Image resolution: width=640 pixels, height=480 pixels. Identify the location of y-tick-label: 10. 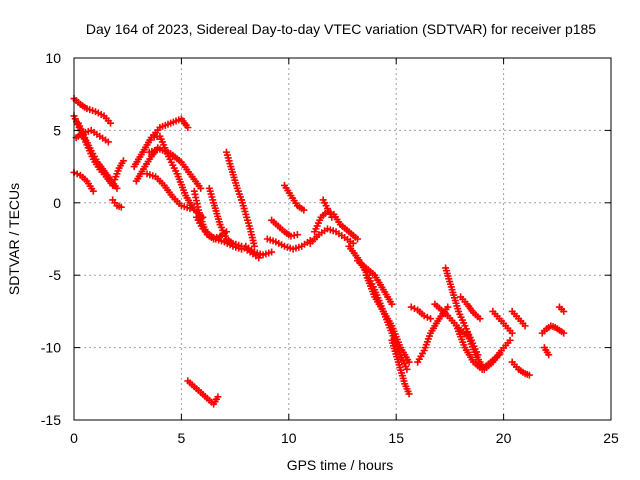
(53, 58).